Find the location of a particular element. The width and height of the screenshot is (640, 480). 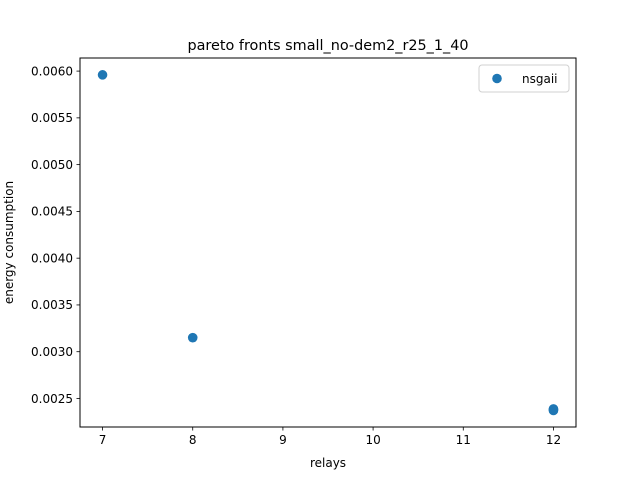

y-tick-label: 0.0055 is located at coordinates (52, 118).